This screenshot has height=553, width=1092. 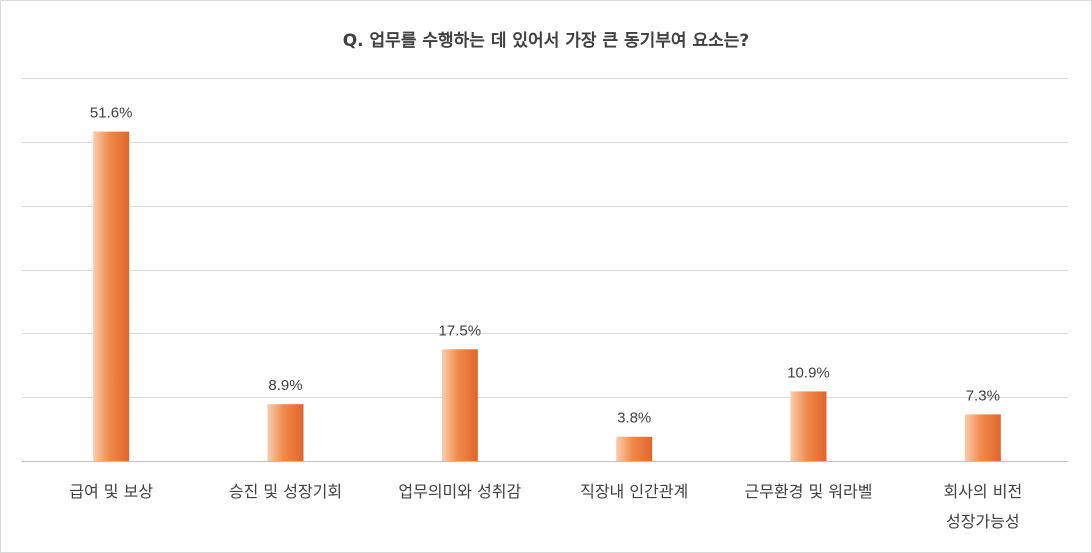 What do you see at coordinates (546, 41) in the screenshot?
I see `chart-title: Q. 업무를 수행하는 데 있어서 가장 큰 동기부여 요소는?` at bounding box center [546, 41].